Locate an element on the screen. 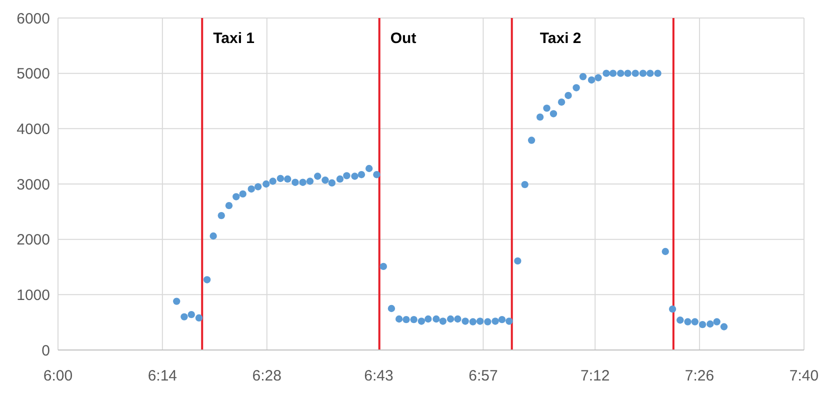 Image resolution: width=832 pixels, height=394 pixels. x-tick-label: 6:43 is located at coordinates (379, 376).